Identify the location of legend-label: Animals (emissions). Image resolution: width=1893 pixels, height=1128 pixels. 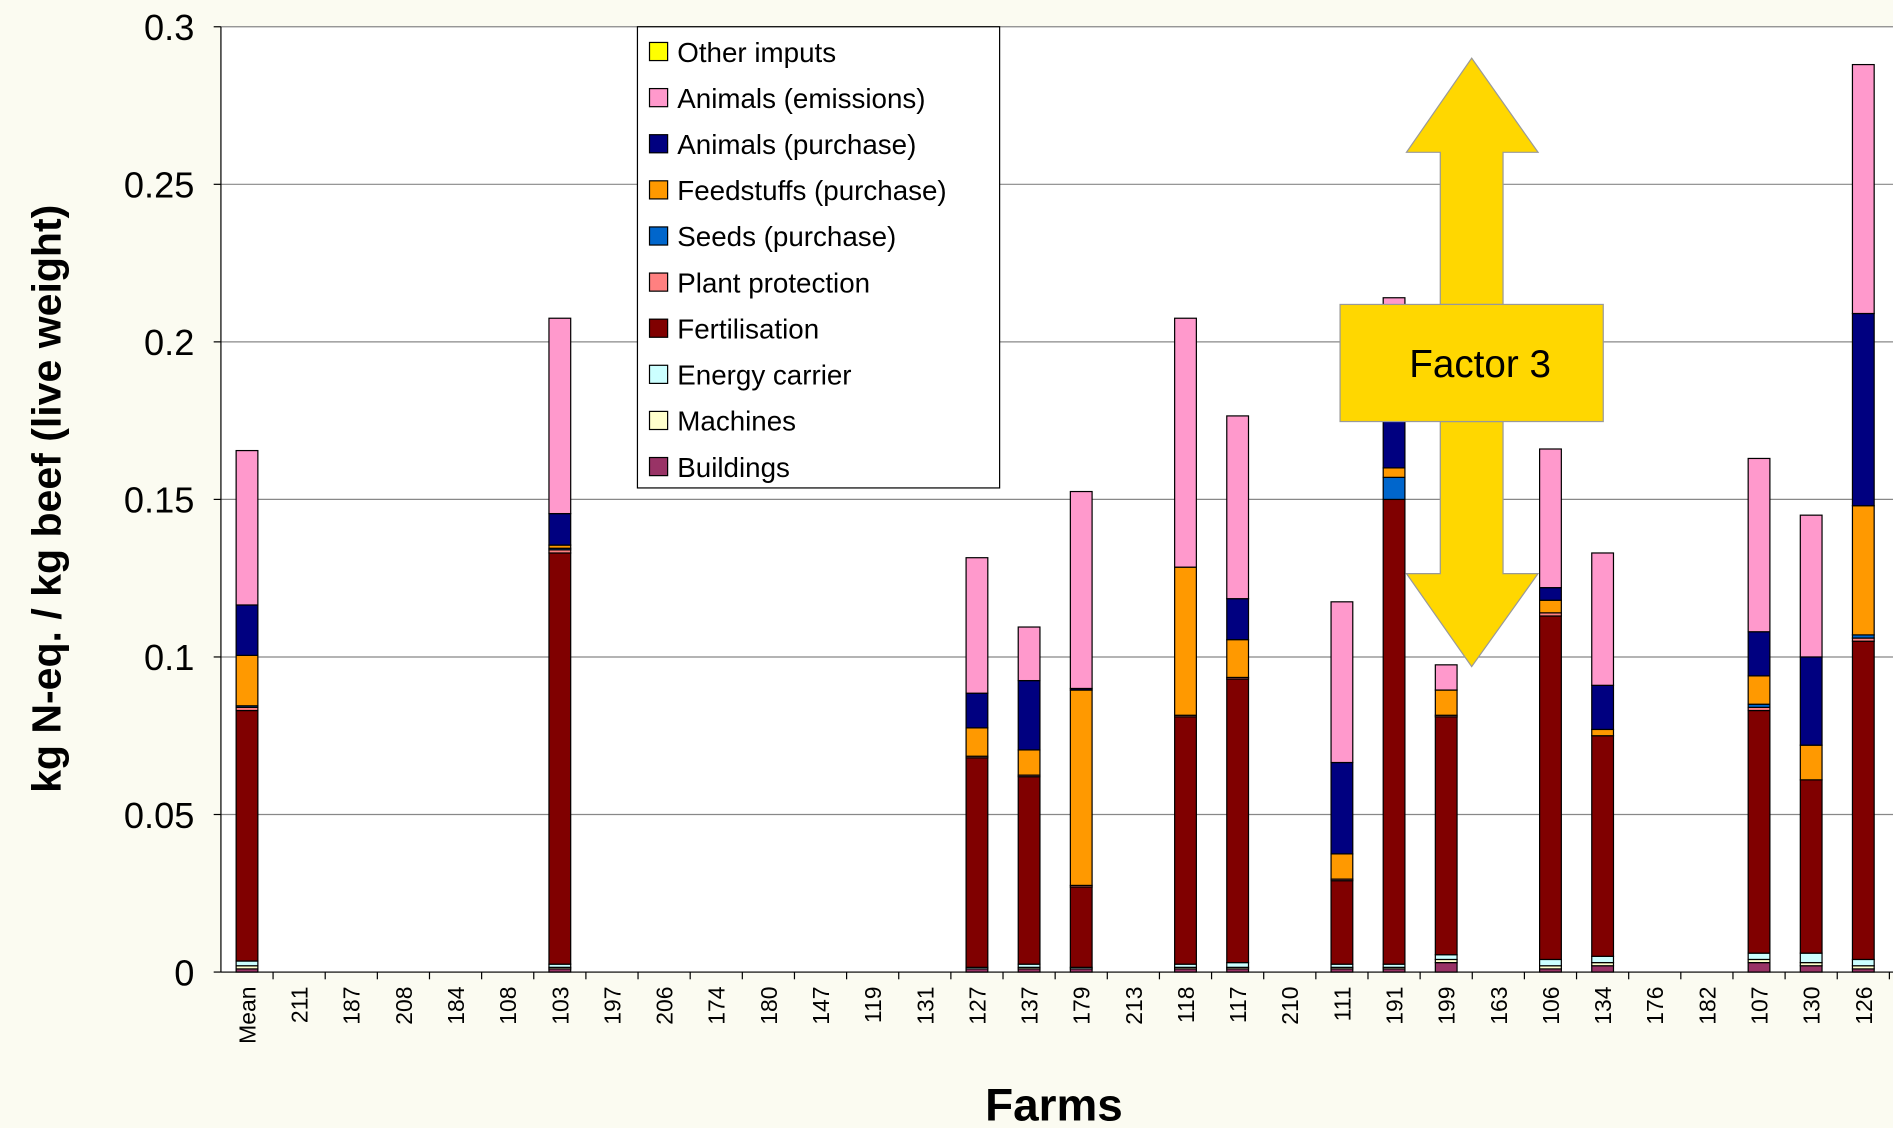
(801, 98).